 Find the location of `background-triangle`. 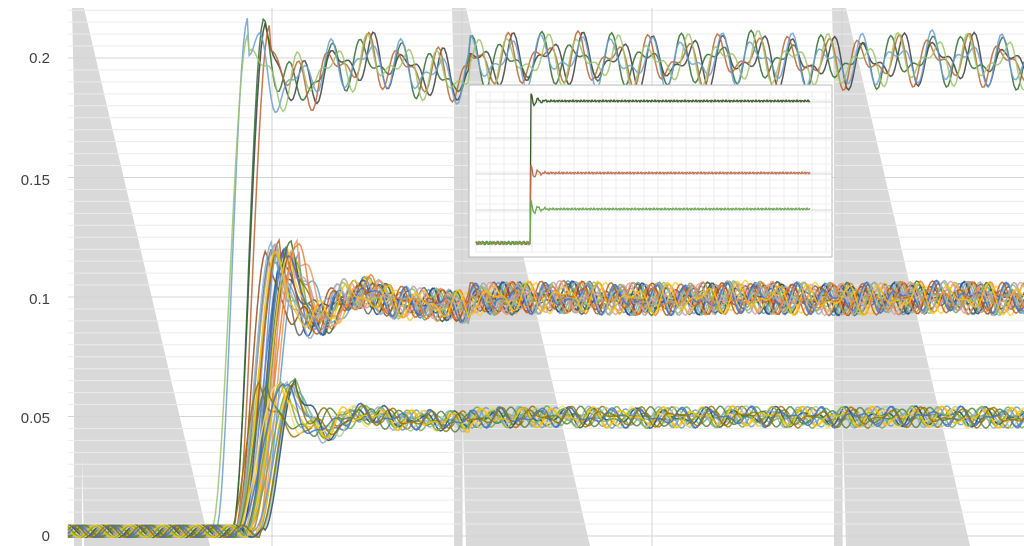

background-triangle is located at coordinates (141, 277).